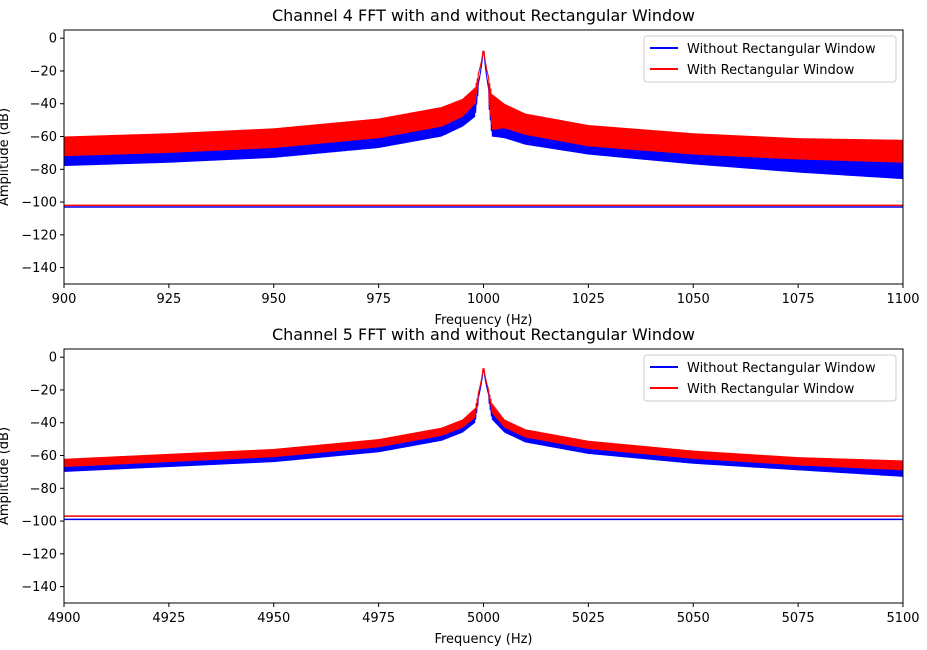 This screenshot has width=927, height=650. What do you see at coordinates (378, 618) in the screenshot?
I see `x-tick-label: 4975` at bounding box center [378, 618].